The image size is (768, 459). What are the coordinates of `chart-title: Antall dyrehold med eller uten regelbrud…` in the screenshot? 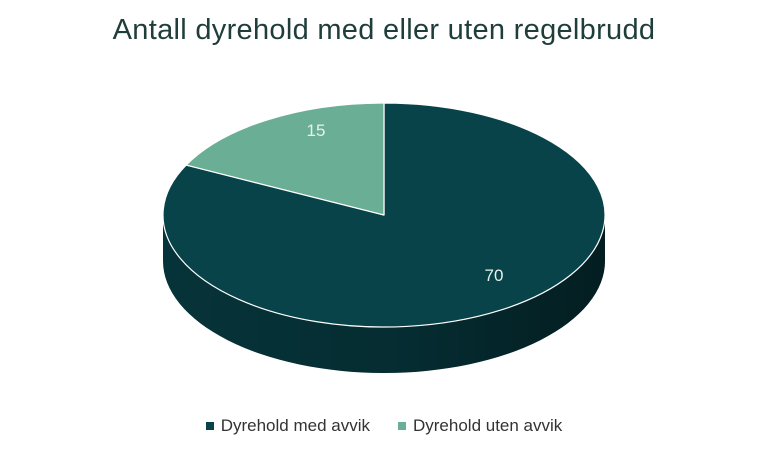 It's located at (384, 30).